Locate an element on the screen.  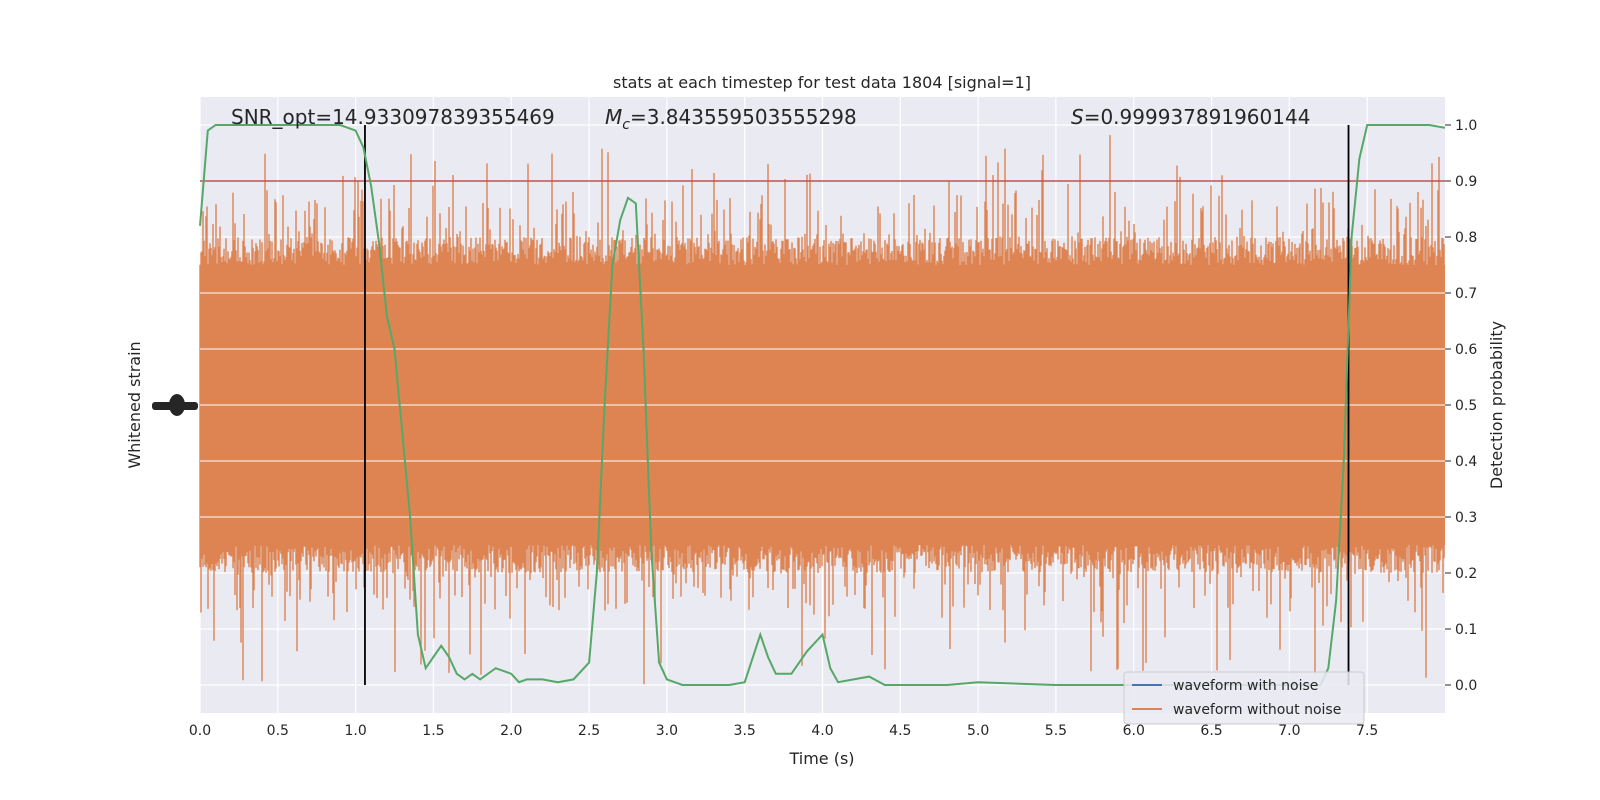
x-tick-label: 1.5 is located at coordinates (433, 731).